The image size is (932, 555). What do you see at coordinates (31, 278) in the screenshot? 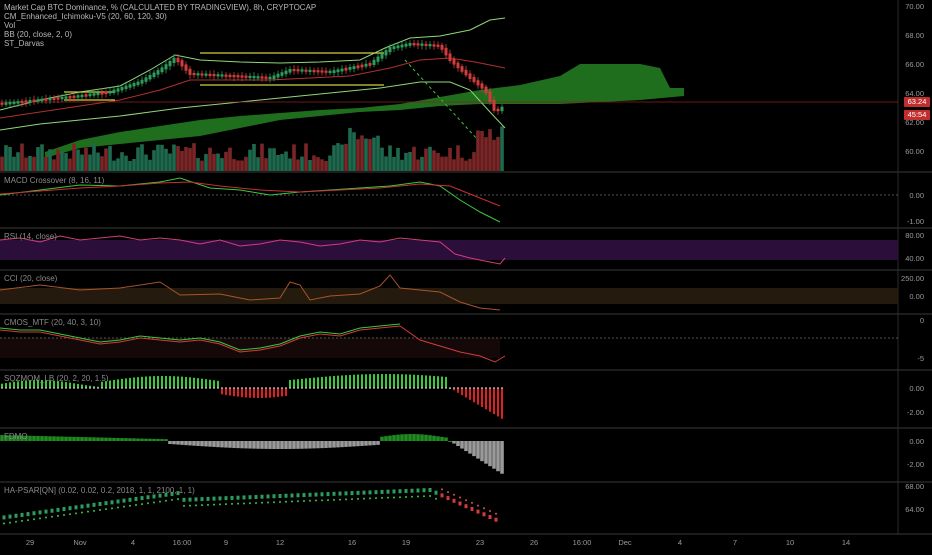
I see `pane-label-cci: CCI (20, close)` at bounding box center [31, 278].